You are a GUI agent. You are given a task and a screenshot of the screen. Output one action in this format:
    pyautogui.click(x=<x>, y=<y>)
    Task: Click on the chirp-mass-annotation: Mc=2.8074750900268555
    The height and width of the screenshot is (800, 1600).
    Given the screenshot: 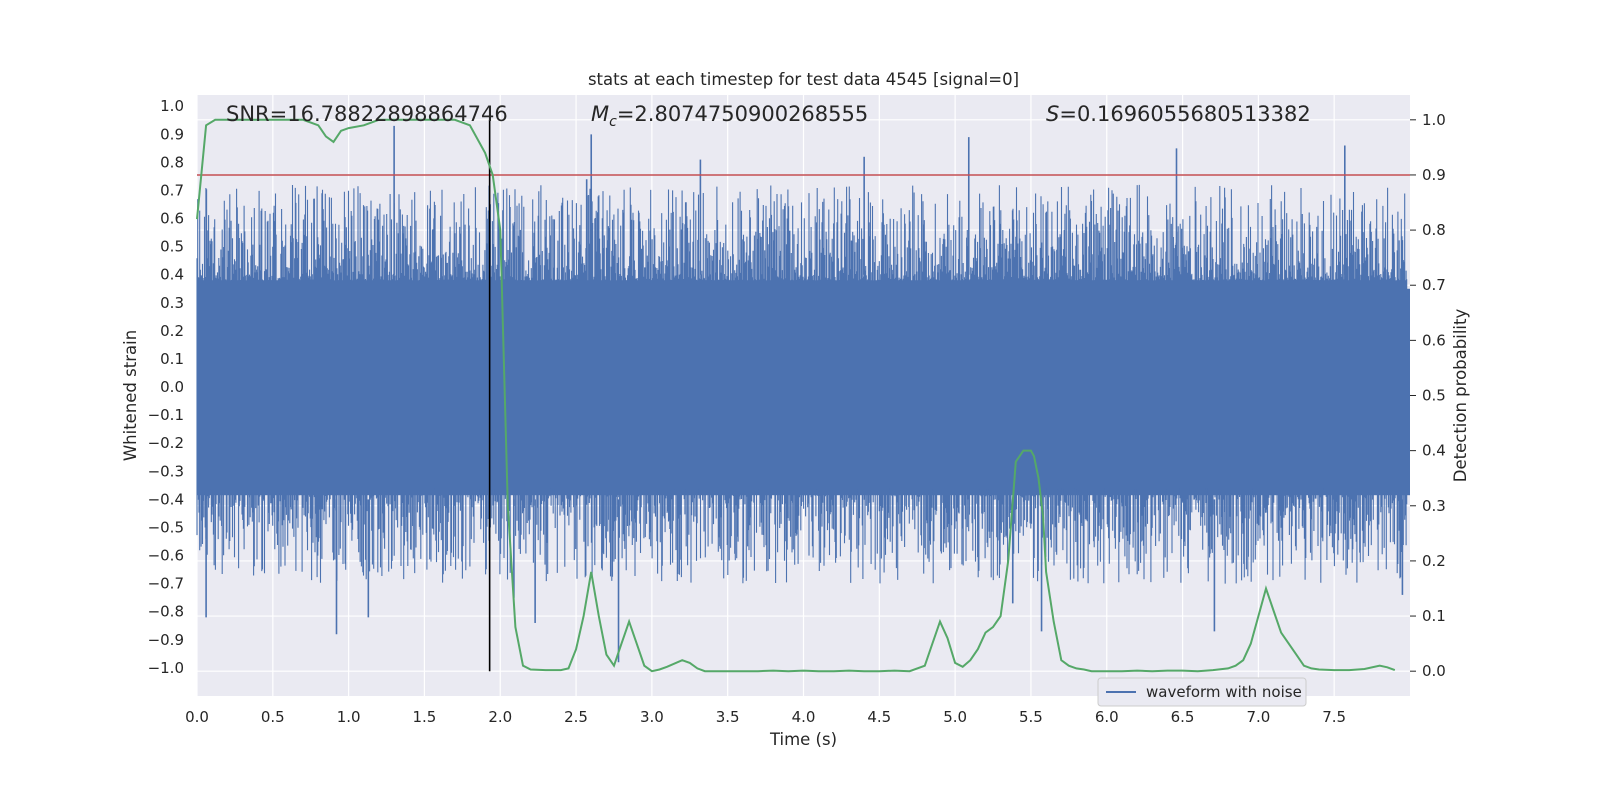 What is the action you would take?
    pyautogui.click(x=729, y=116)
    